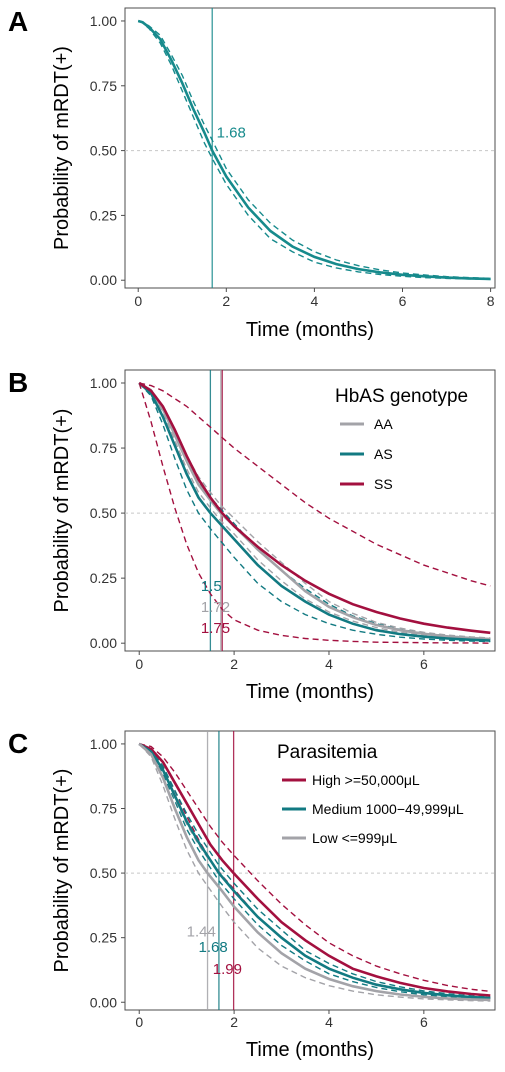 The height and width of the screenshot is (1072, 505). Describe the element at coordinates (366, 780) in the screenshot. I see `panel-c-legend-label-0: High >=50,000μL` at that location.